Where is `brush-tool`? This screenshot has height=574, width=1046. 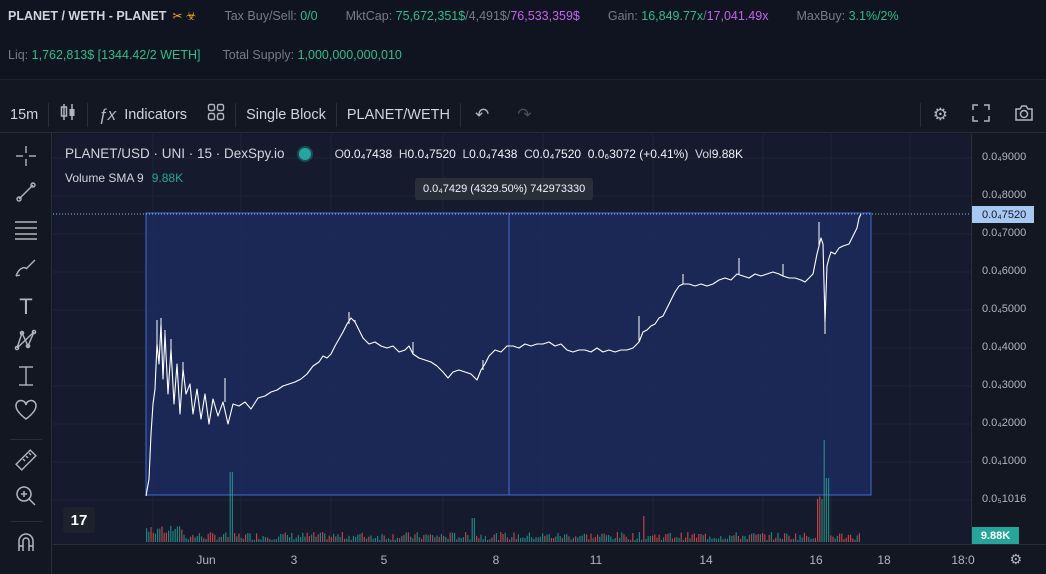
brush-tool is located at coordinates (26, 271).